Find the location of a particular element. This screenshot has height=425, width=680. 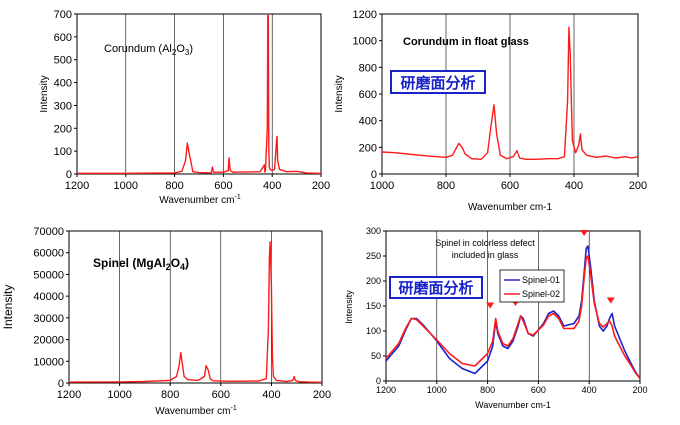

y-tick-label: 50 is located at coordinates (376, 356).